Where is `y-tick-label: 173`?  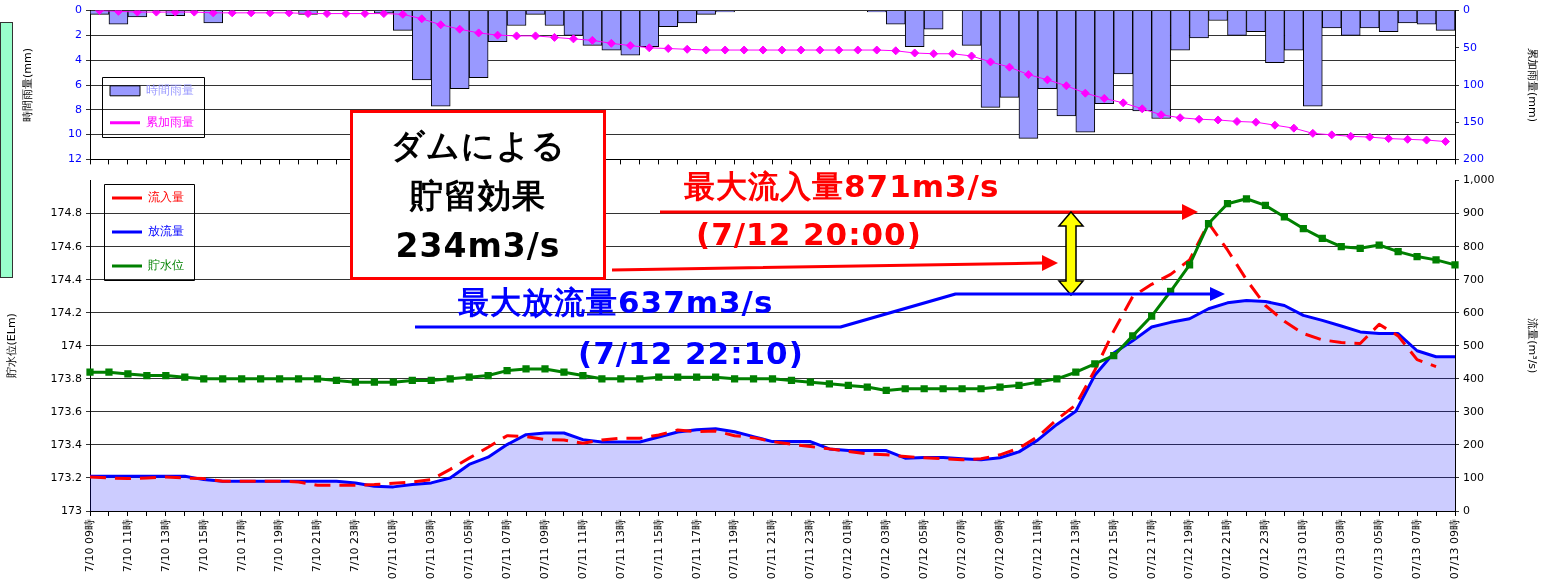
y-tick-label: 173 is located at coordinates (71, 510).